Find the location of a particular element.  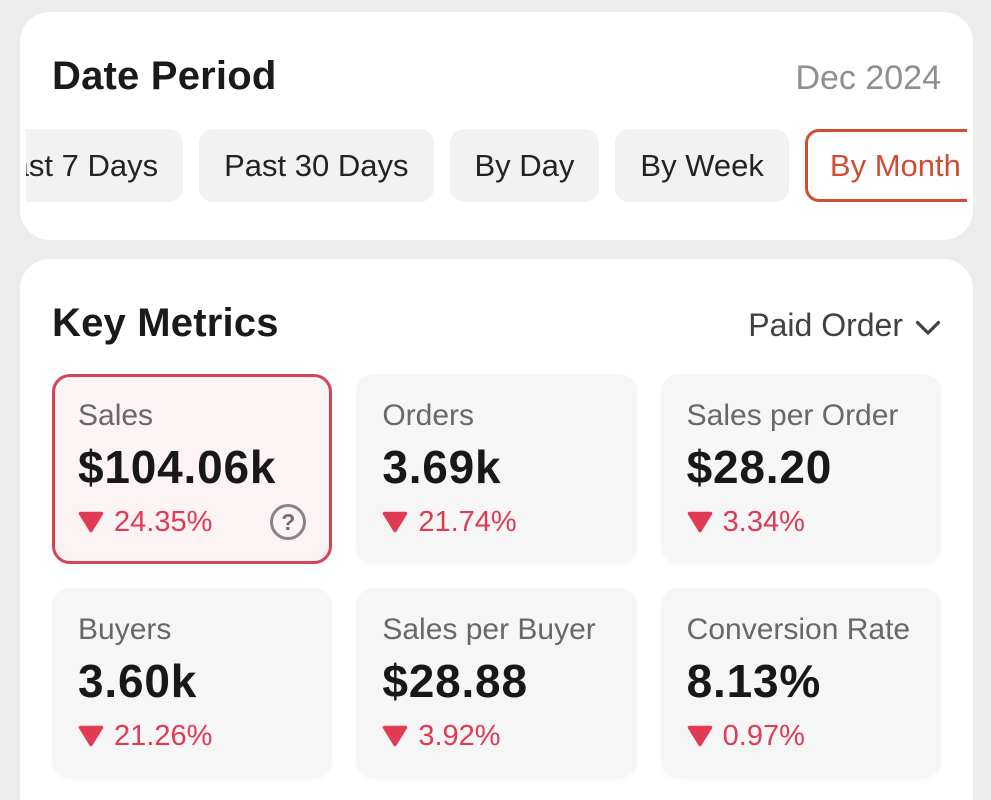

date-period-header: Date Period Dec 2024 is located at coordinates (496, 55).